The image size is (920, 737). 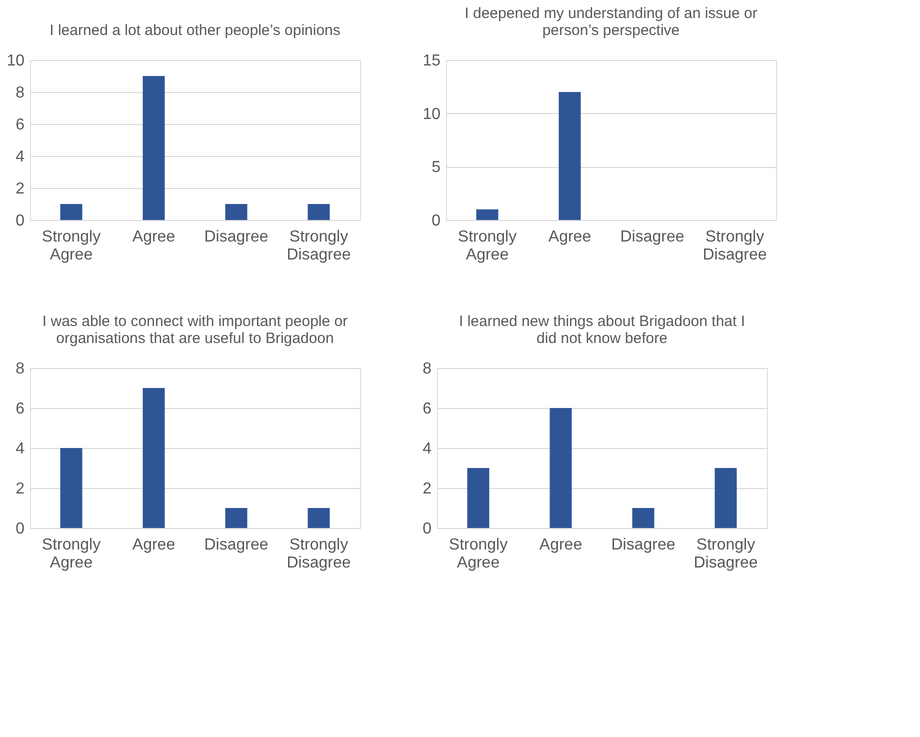 I want to click on chart-title: I deepened my understanding of an issue or person’s perspective, so click(x=611, y=22).